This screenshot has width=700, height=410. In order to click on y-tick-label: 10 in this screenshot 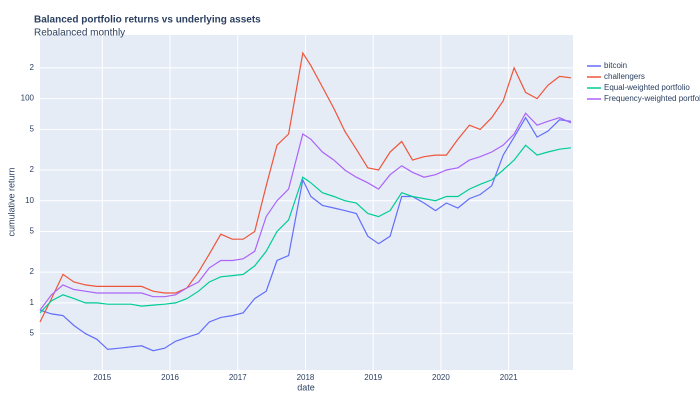, I will do `click(29, 200)`.